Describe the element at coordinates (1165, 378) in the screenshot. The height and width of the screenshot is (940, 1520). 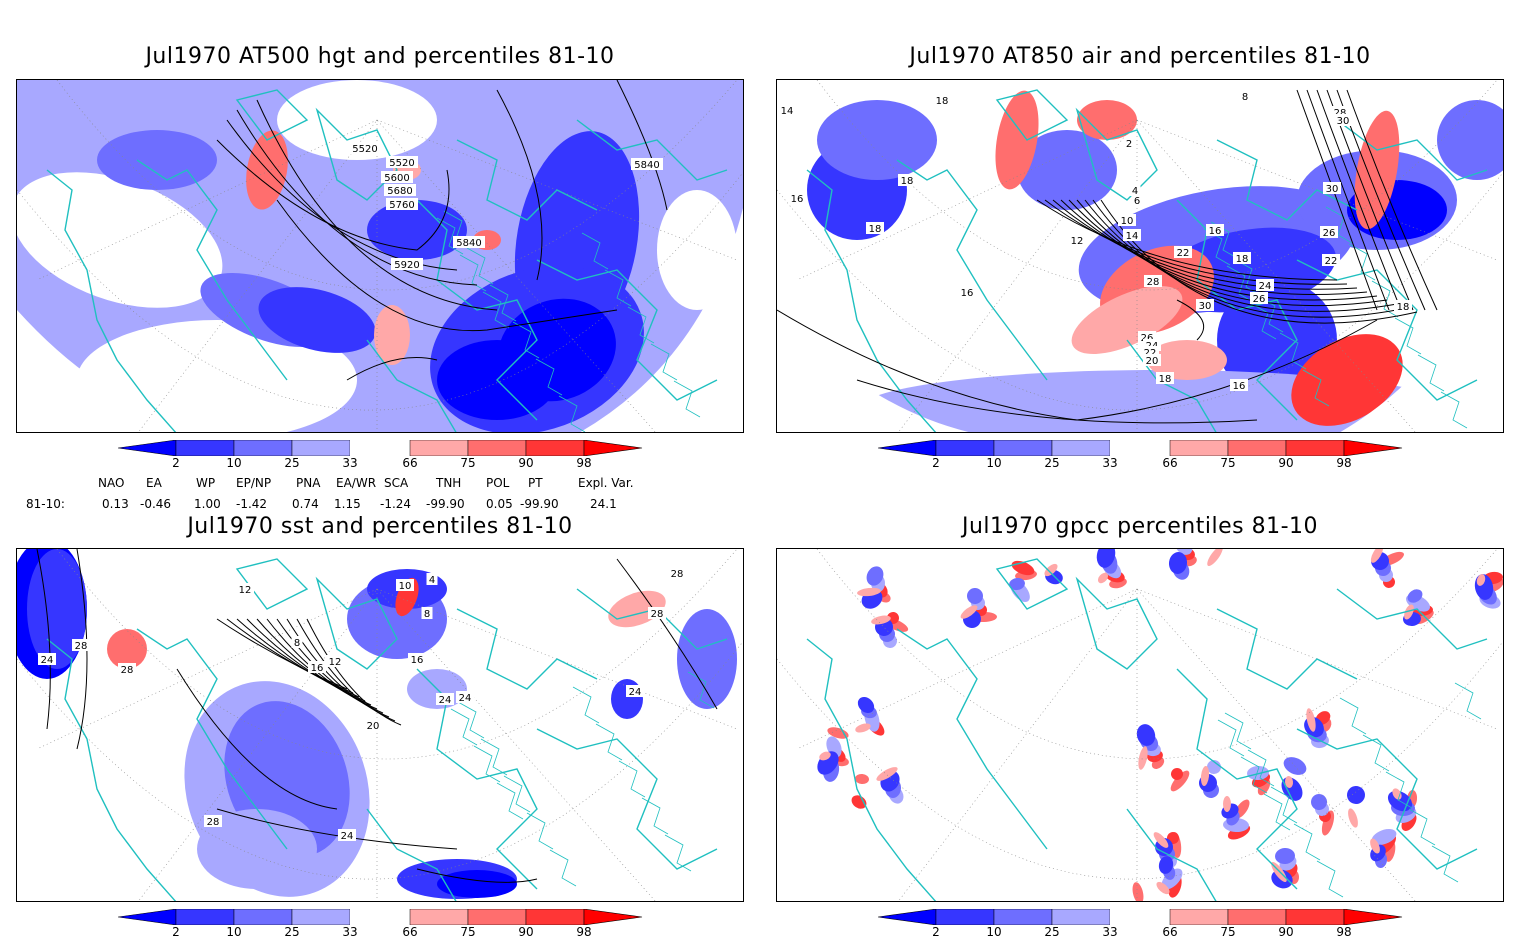
I see `contour-label: 18` at that location.